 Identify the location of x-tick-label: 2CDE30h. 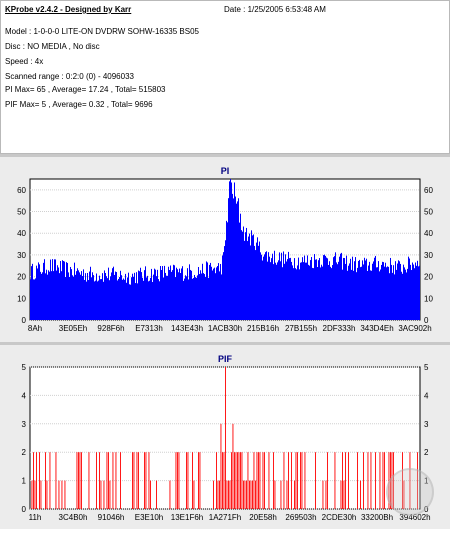
(339, 517).